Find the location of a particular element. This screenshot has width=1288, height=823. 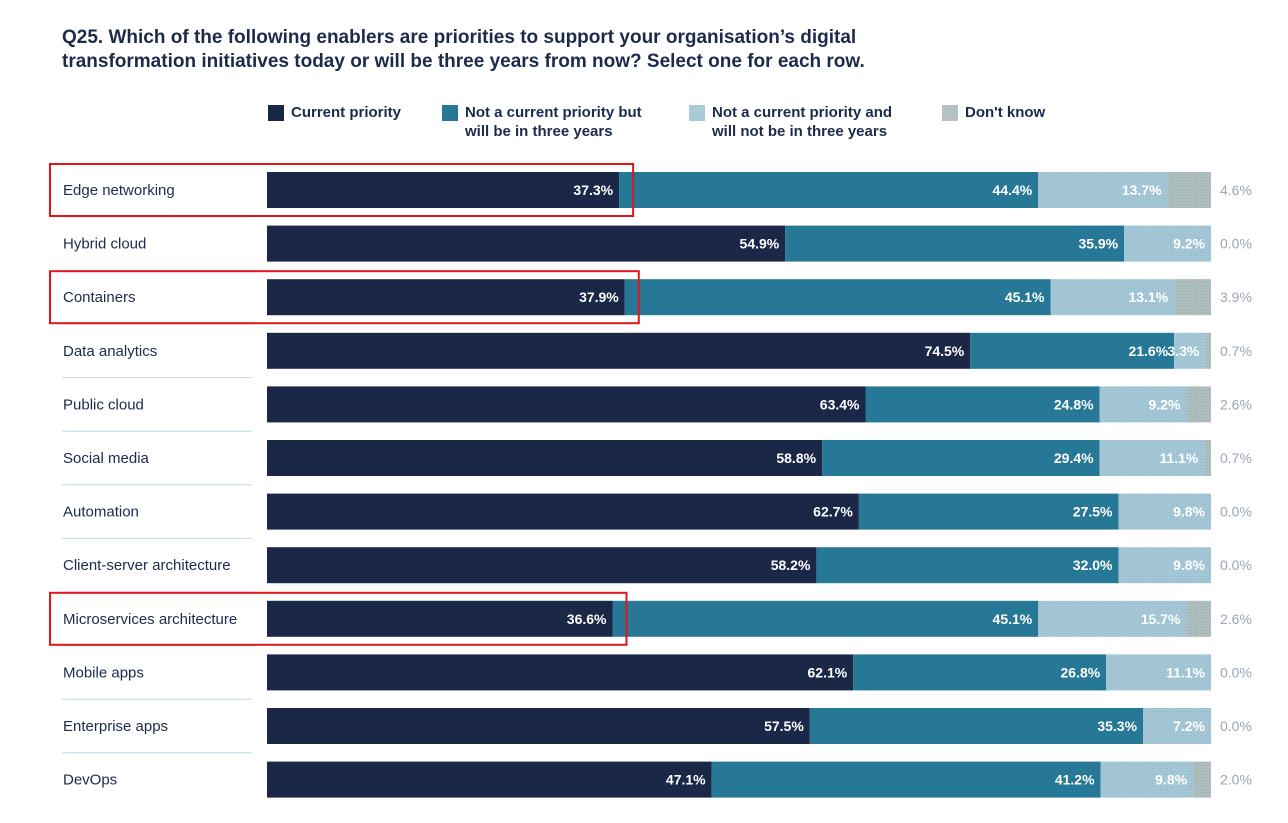

bar-segment-microservices-architecture-dontknow is located at coordinates (1198, 618).